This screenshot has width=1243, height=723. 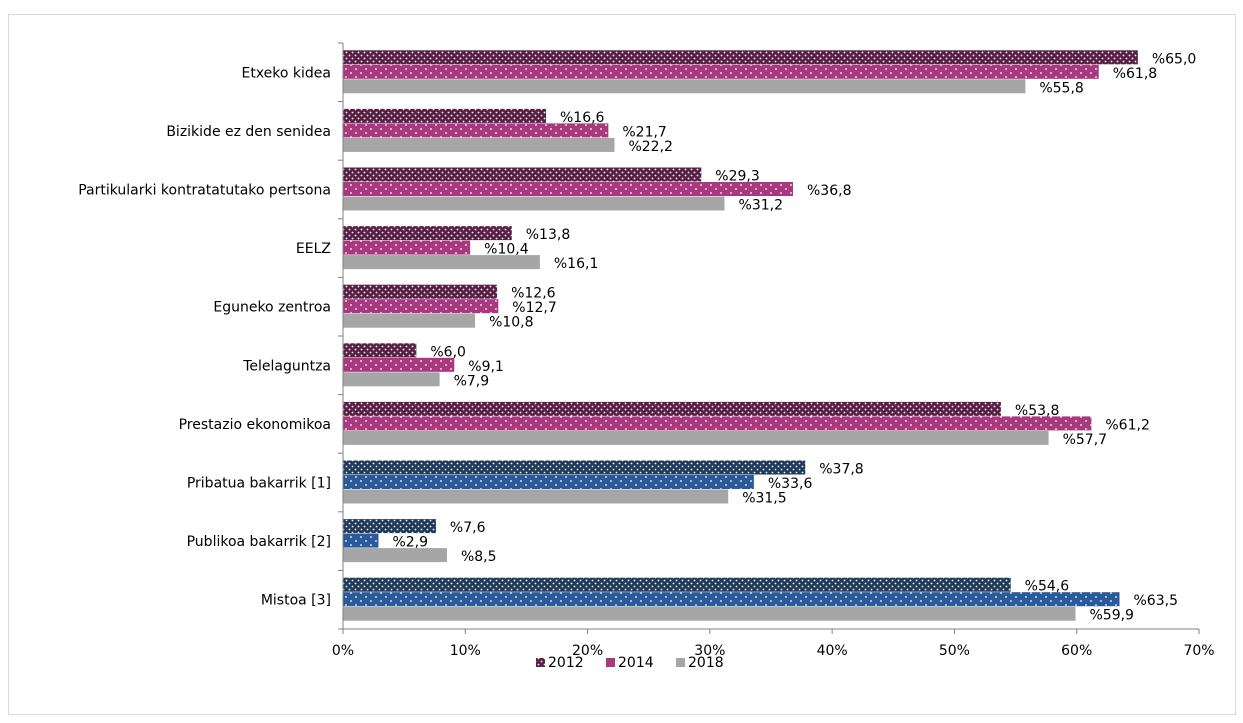 I want to click on data-label-2014: %61,2, so click(x=1127, y=425).